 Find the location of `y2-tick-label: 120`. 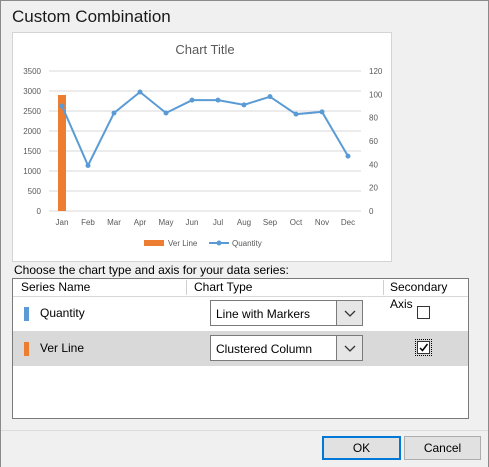

y2-tick-label: 120 is located at coordinates (376, 71).